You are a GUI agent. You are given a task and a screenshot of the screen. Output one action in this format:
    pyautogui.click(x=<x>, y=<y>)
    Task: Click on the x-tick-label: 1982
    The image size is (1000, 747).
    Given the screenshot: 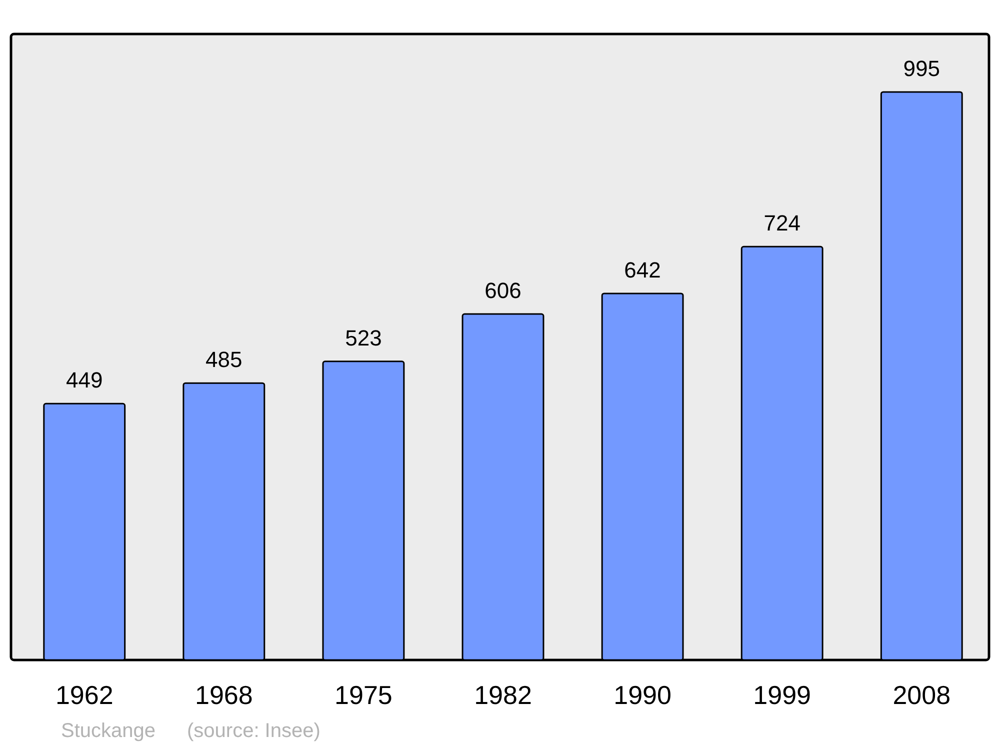 What is the action you would take?
    pyautogui.click(x=503, y=695)
    